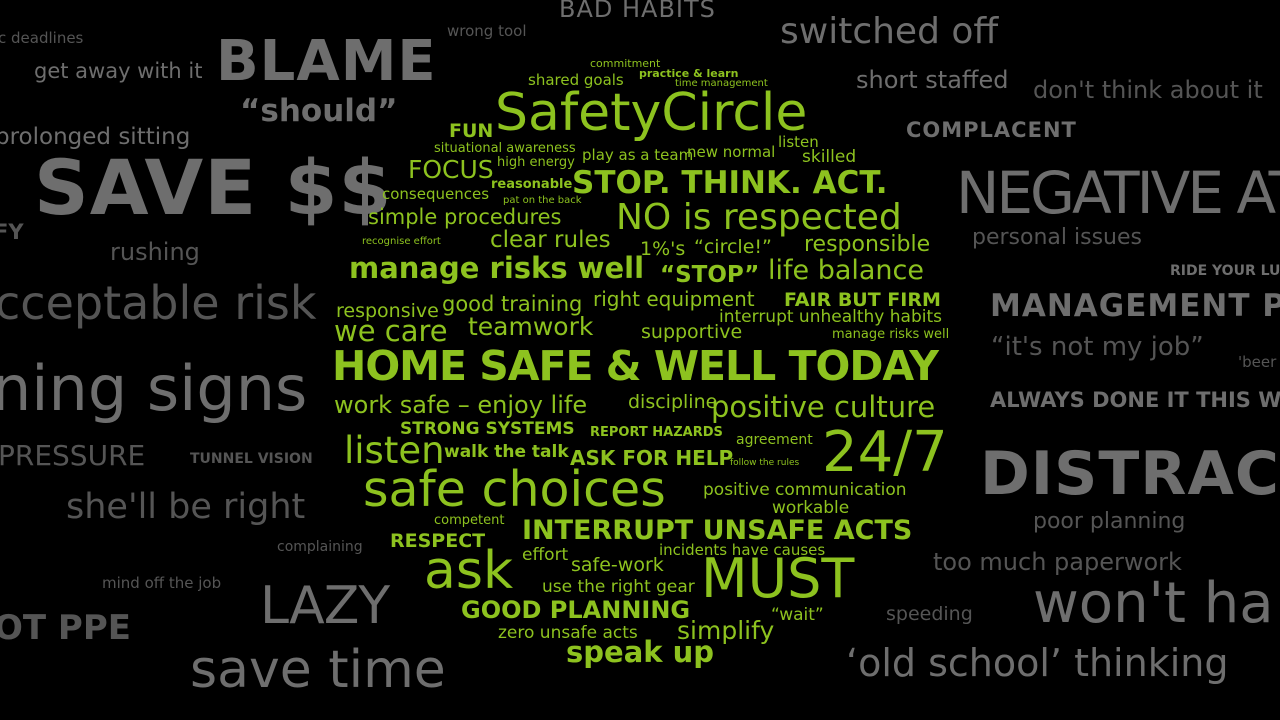 Image resolution: width=1280 pixels, height=720 pixels. I want to click on word: work safe – enjoy life, so click(461, 405).